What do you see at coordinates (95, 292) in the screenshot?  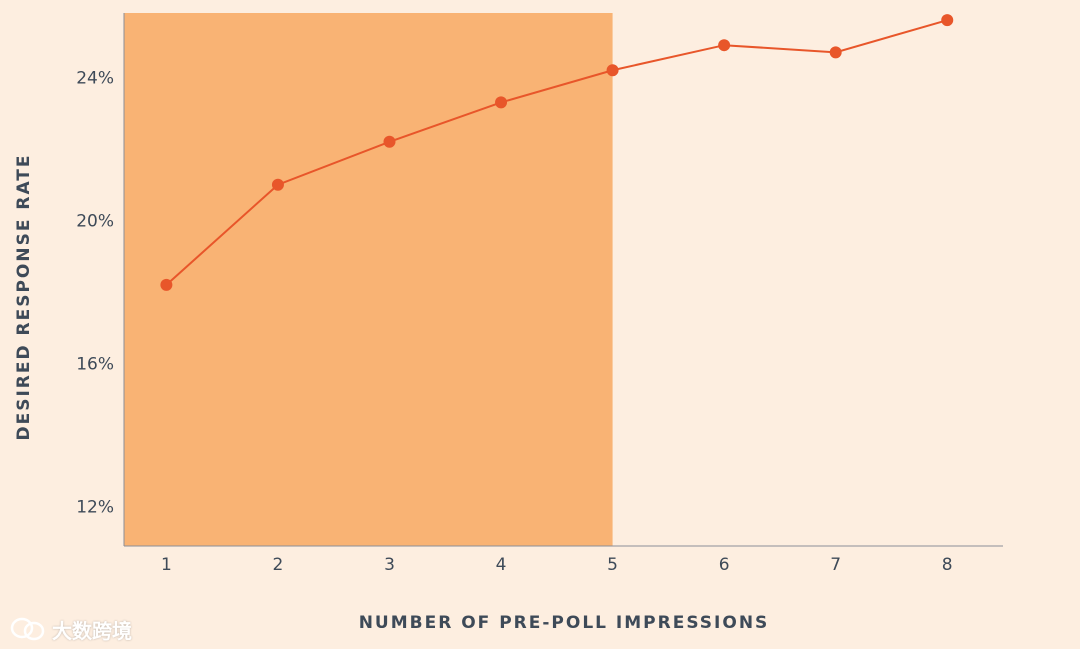 I see `y-axis-ticks: 12% 16% 20% 24%` at bounding box center [95, 292].